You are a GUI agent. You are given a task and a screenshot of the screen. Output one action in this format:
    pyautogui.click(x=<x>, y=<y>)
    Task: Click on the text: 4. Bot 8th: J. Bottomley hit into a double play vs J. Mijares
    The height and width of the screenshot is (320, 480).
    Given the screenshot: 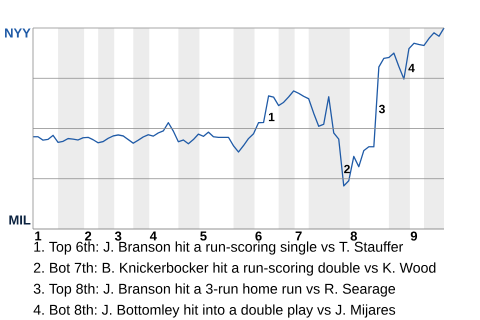 What is the action you would take?
    pyautogui.click(x=215, y=311)
    